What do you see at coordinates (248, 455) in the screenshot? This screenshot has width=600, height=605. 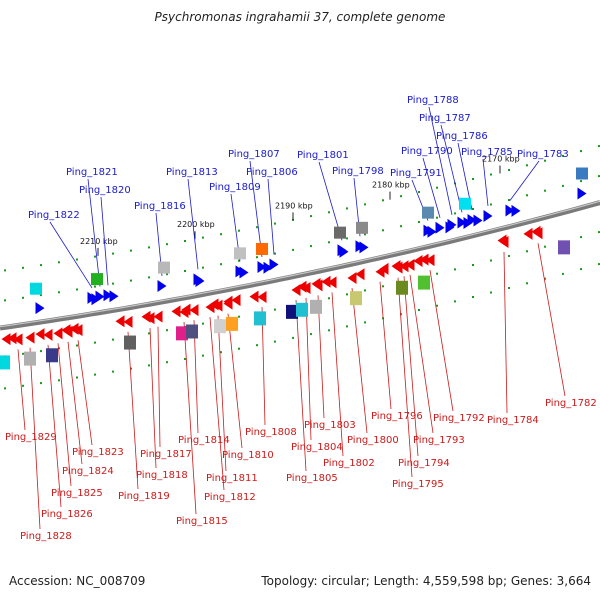 I see `minus-gene-label: Ping_1810` at bounding box center [248, 455].